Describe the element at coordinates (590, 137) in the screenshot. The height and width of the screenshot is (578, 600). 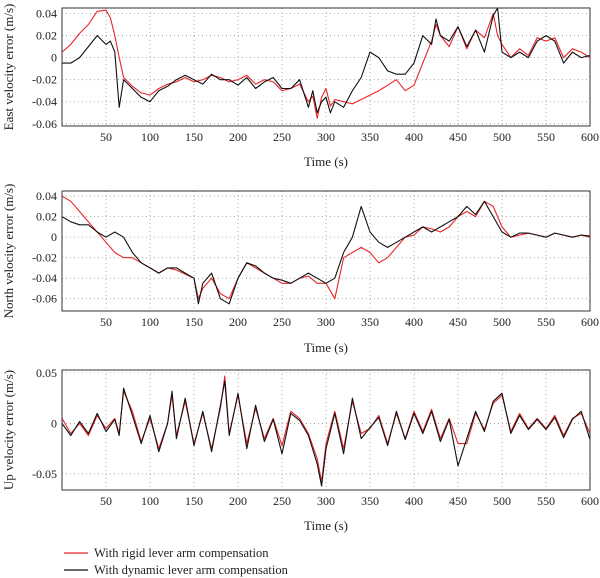
I see `east-xtick-label-11: 600` at that location.